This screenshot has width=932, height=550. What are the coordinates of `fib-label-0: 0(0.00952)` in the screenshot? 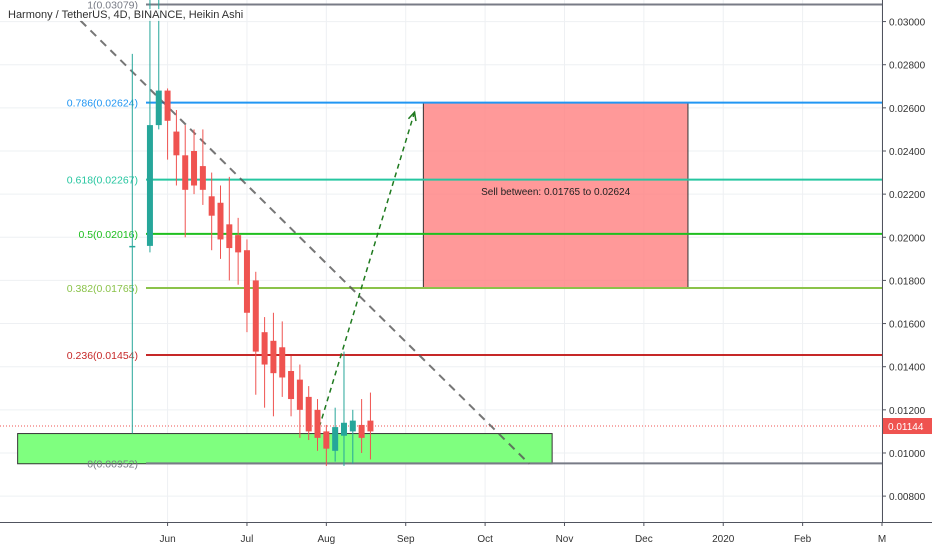 It's located at (112, 464).